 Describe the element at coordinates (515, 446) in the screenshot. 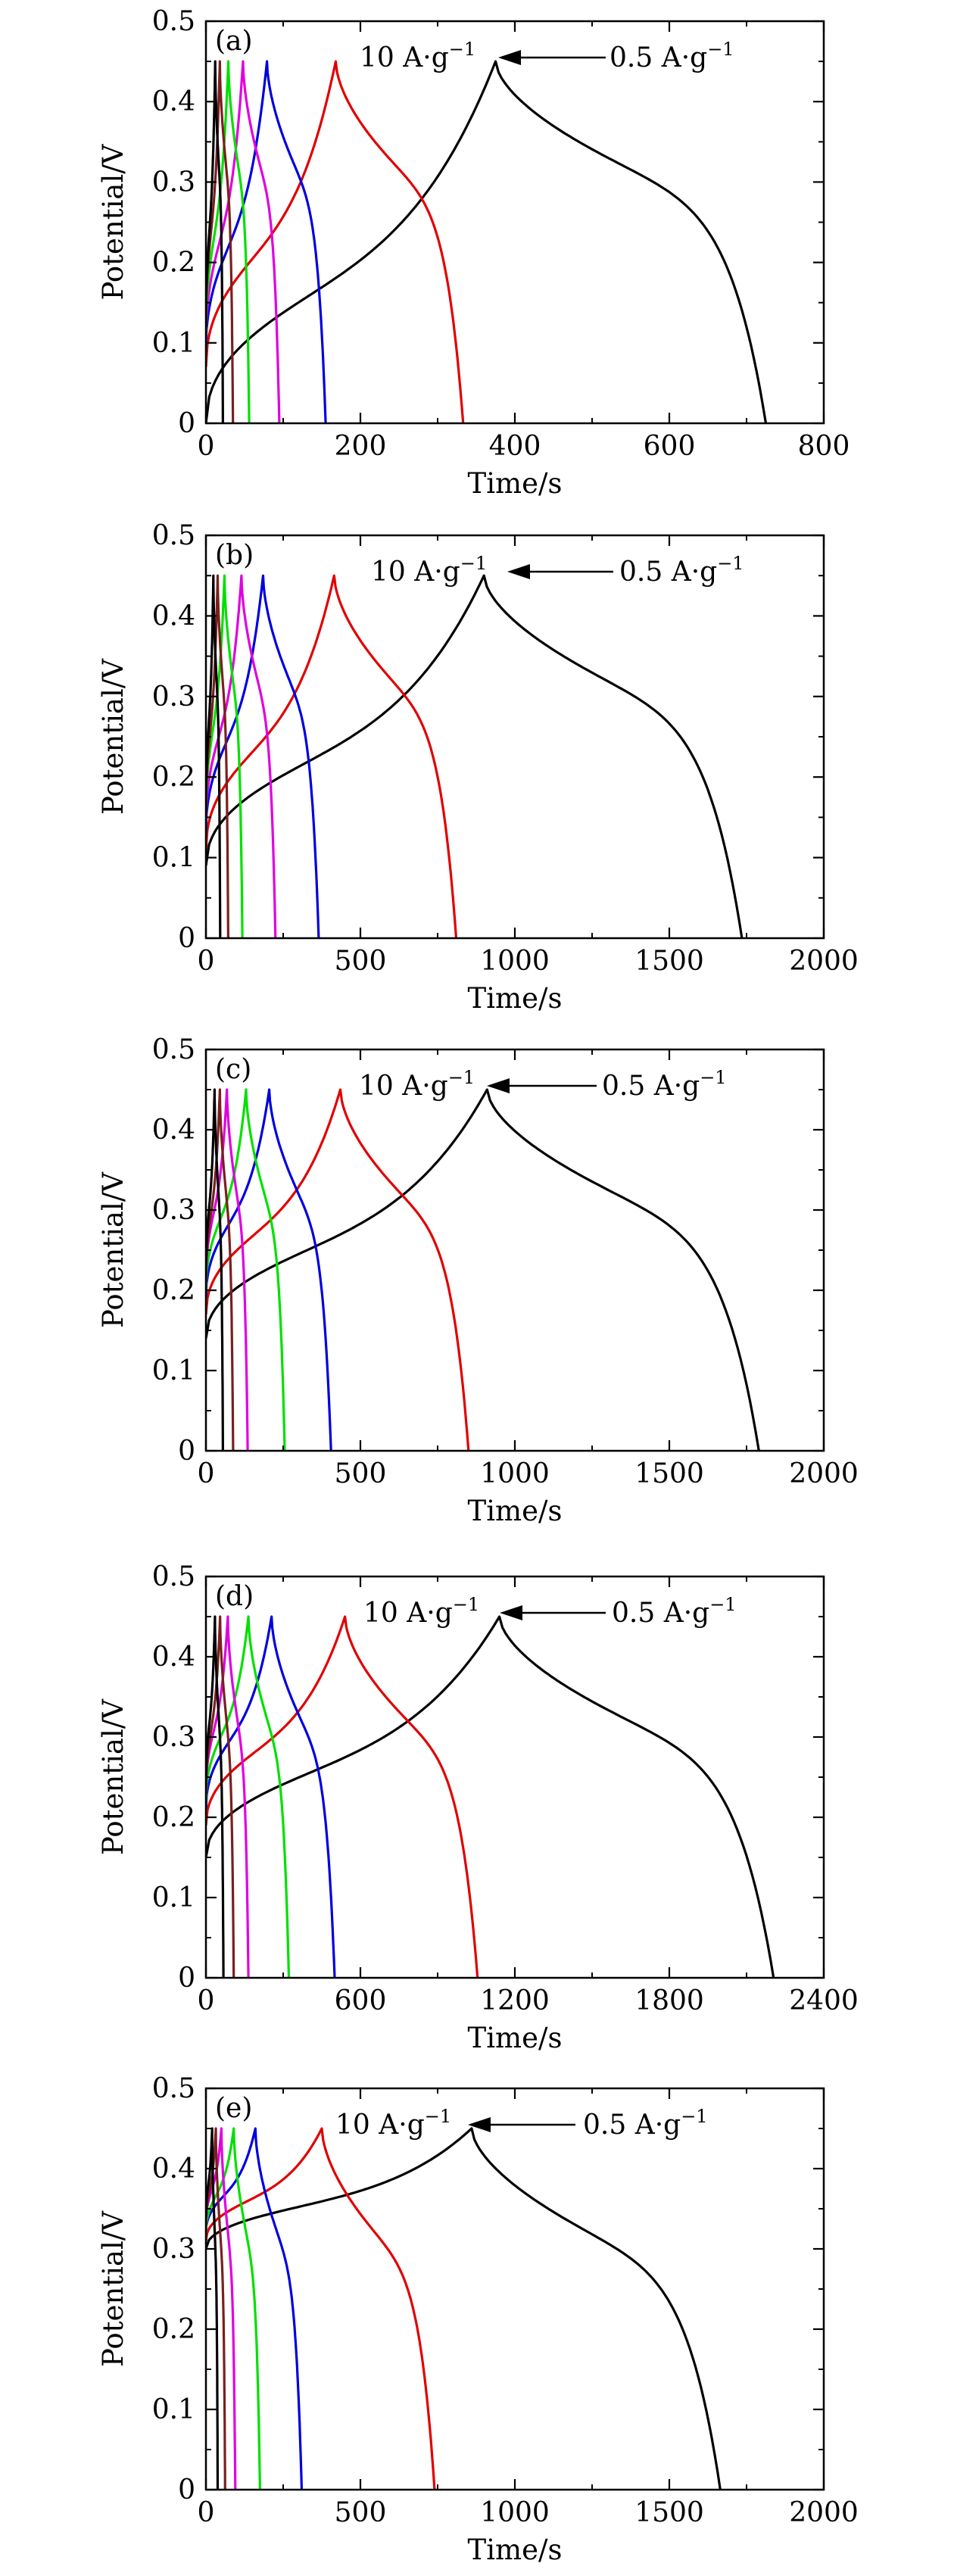

I see `x-tick-label: 400` at that location.